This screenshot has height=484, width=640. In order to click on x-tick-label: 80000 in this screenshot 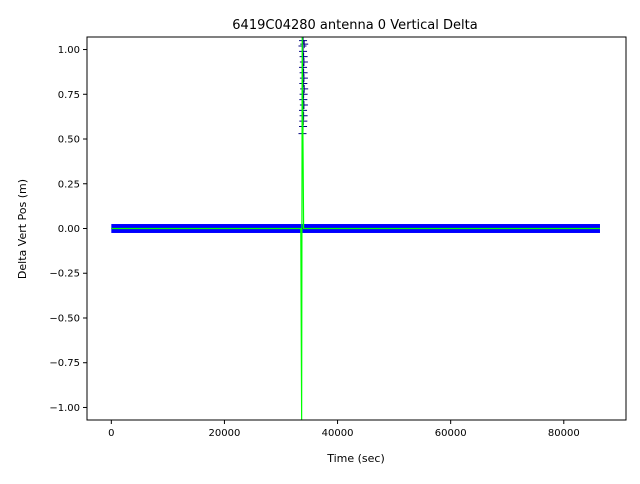, I will do `click(564, 433)`.